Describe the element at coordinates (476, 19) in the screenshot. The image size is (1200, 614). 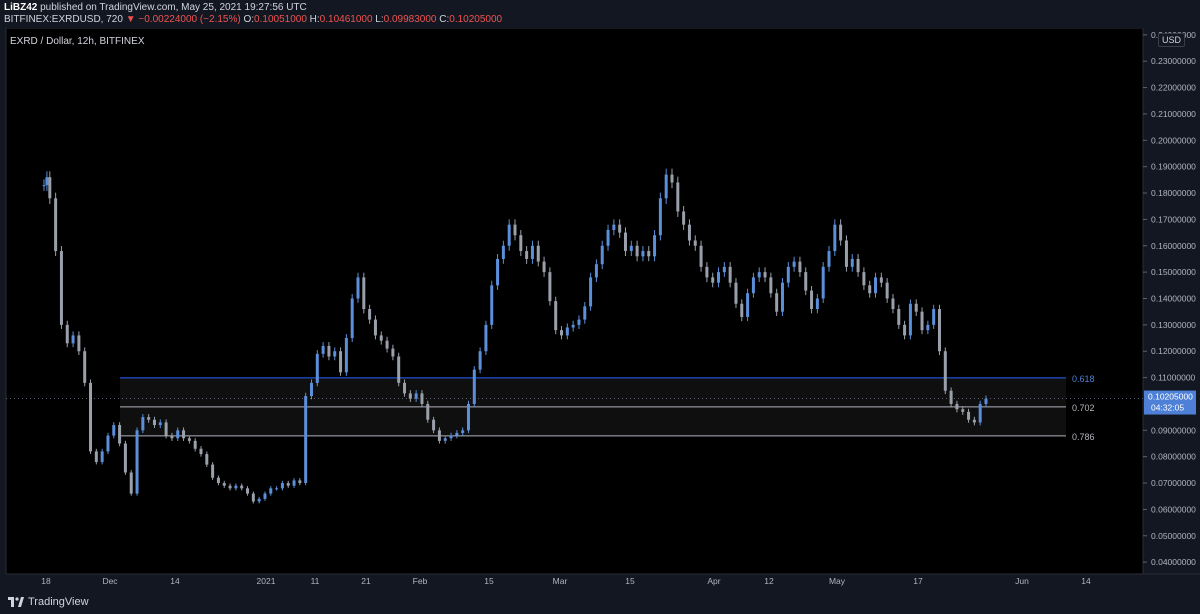
I see `close-value: 0.10205000` at that location.